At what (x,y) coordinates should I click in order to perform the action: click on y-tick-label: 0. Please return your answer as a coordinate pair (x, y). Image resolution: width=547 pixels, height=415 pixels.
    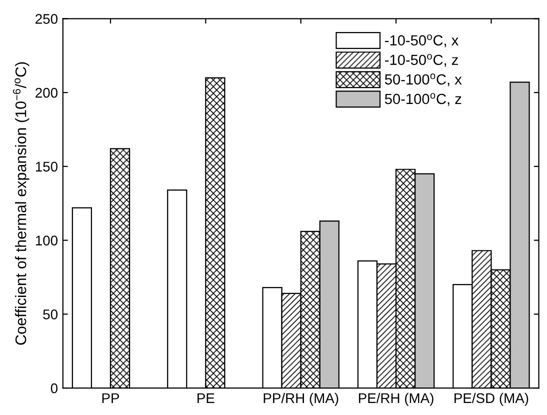
    Looking at the image, I should click on (54, 388).